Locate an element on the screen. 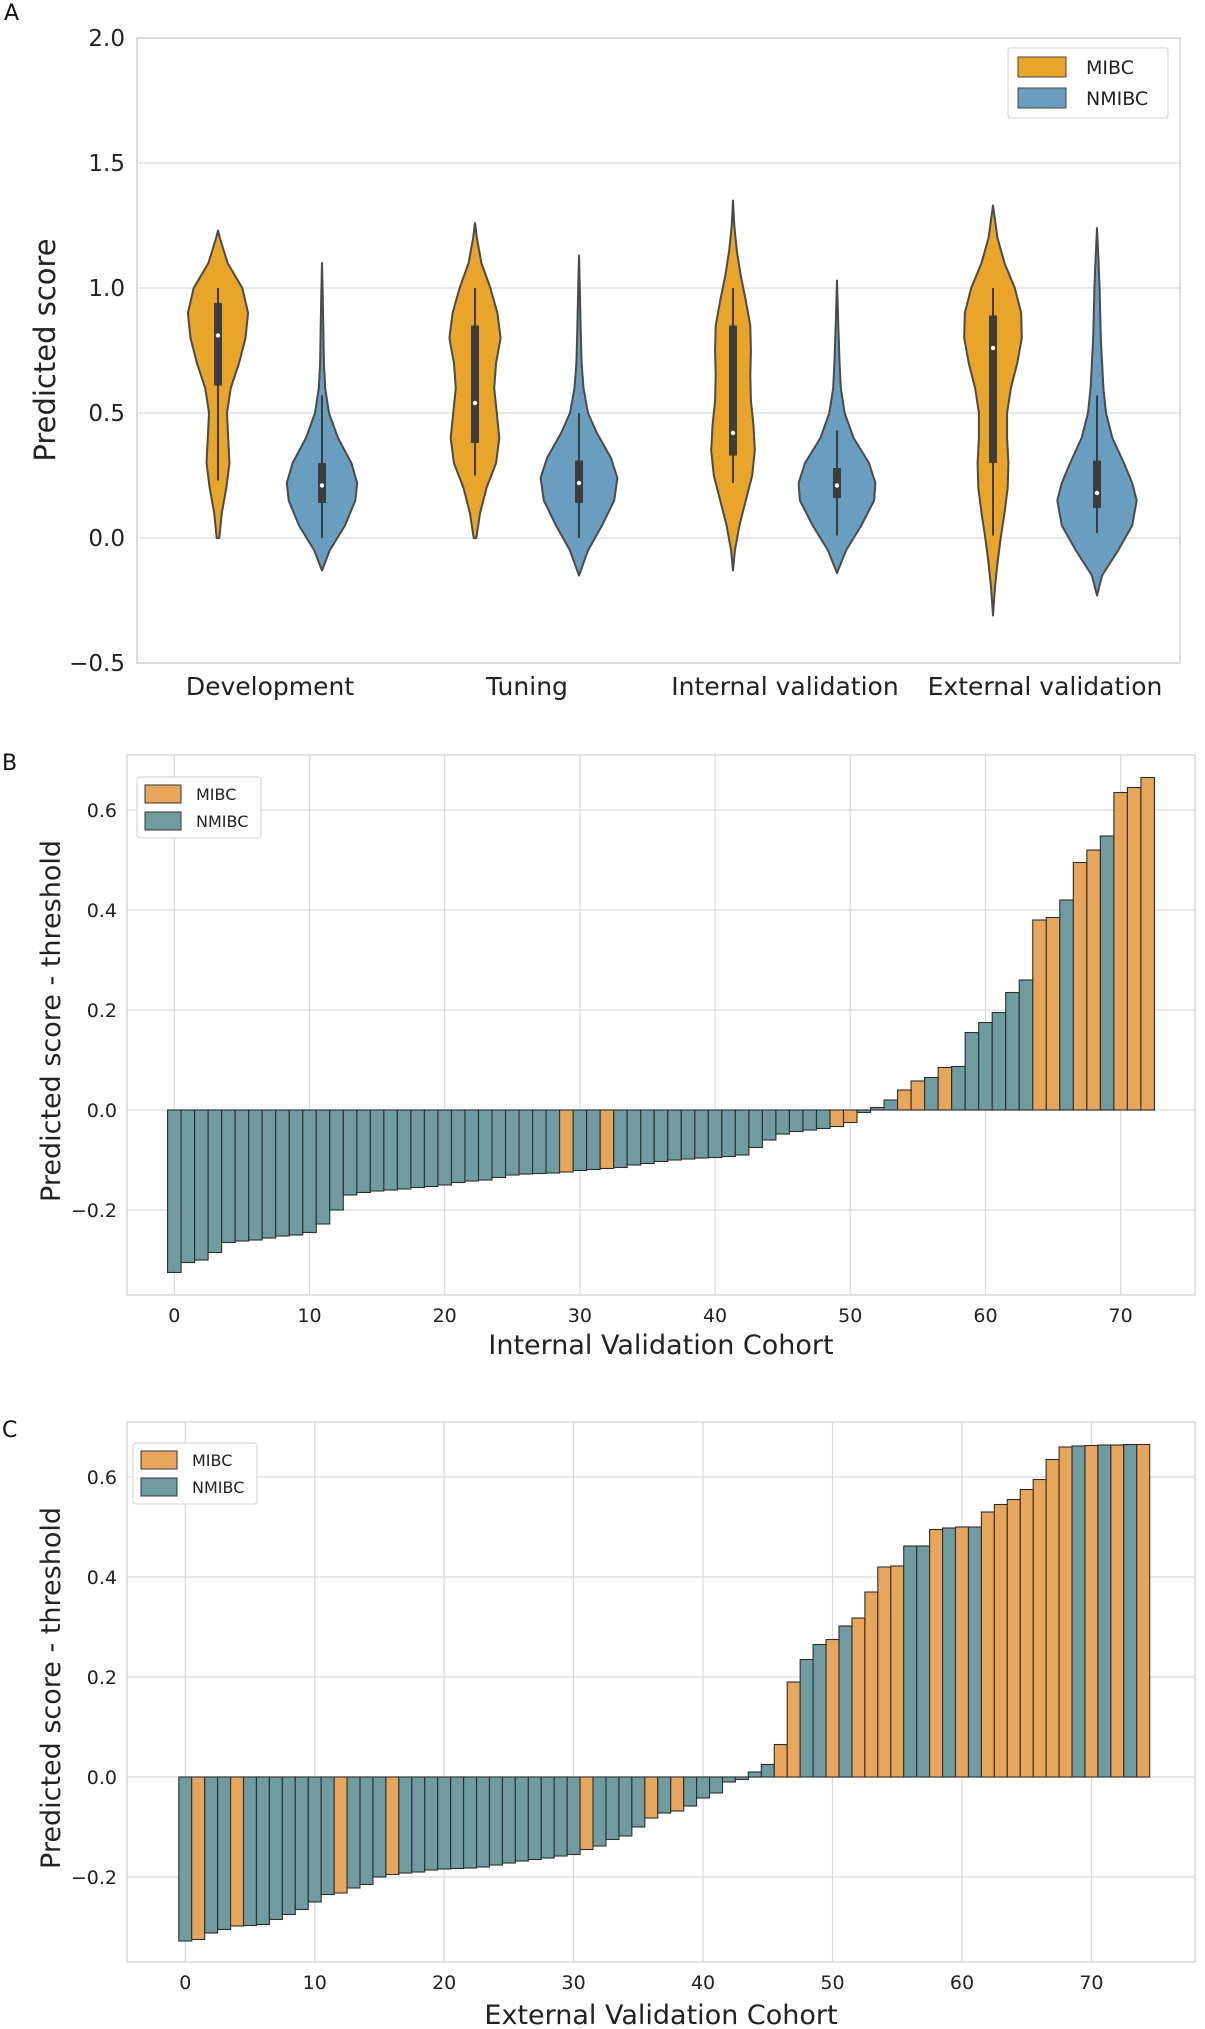 Image resolution: width=1205 pixels, height=2029 pixels. x-tick-label: 60 is located at coordinates (985, 1316).